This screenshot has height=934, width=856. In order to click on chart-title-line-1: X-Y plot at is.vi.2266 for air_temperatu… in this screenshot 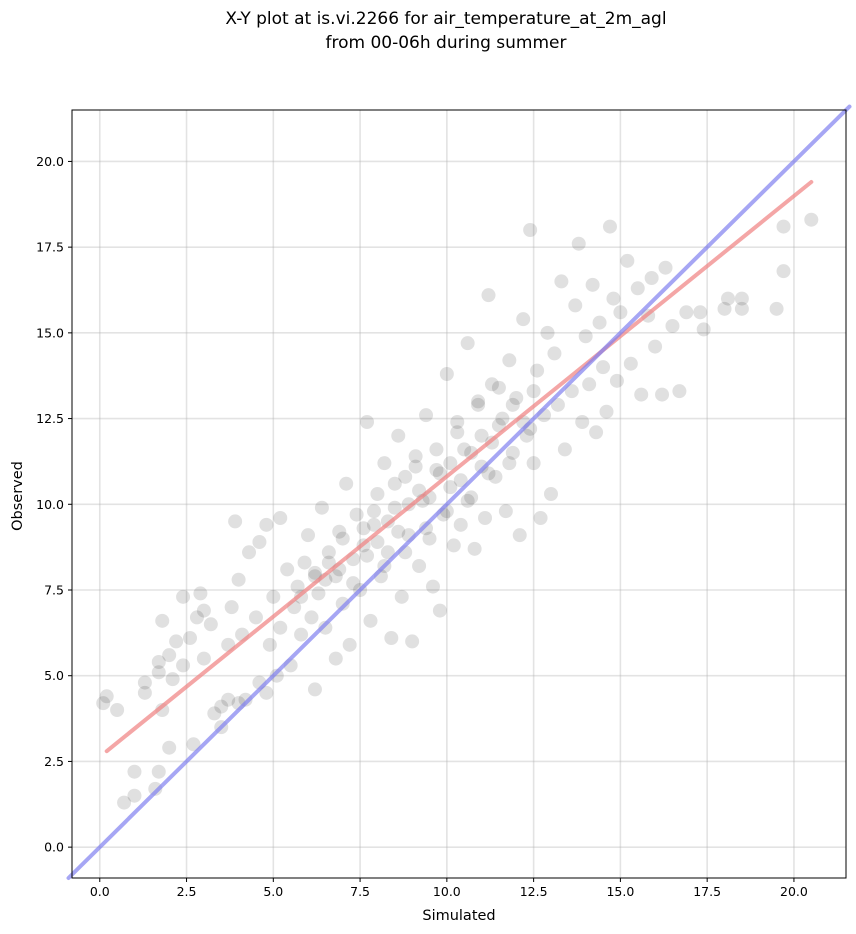, I will do `click(445, 19)`.